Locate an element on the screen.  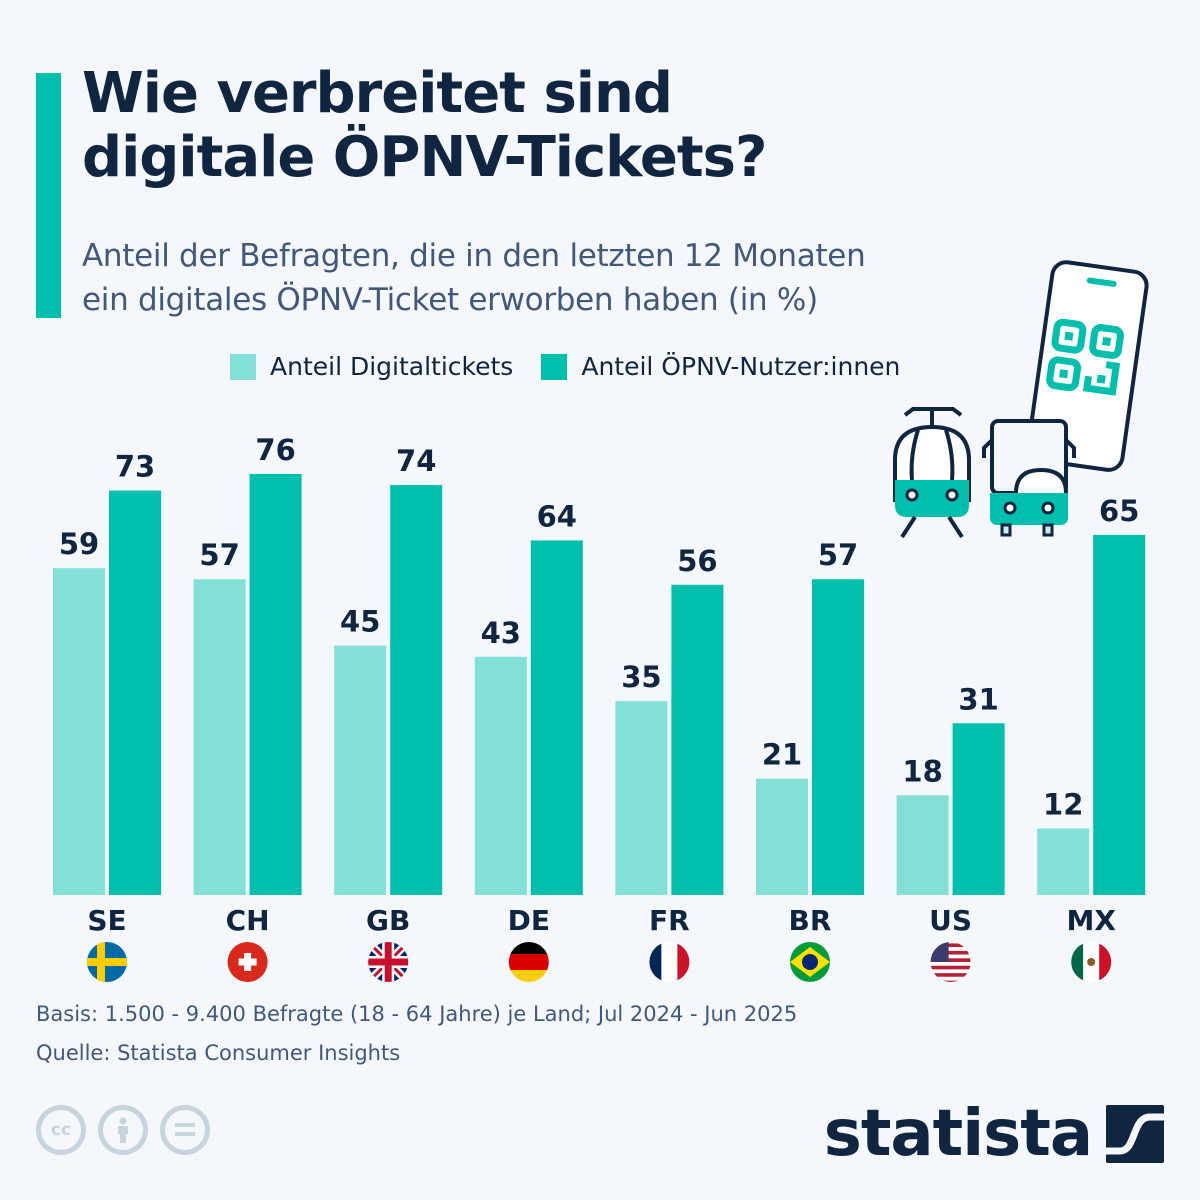
data-label-digital-tickets-br: 21 is located at coordinates (782, 755).